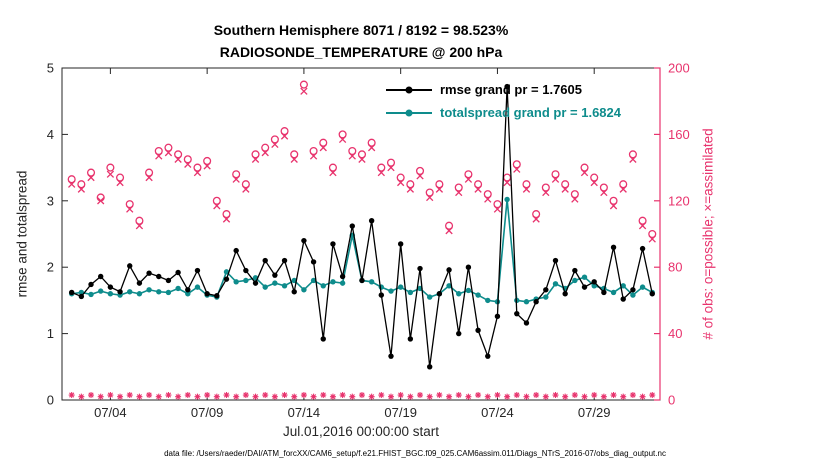 The width and height of the screenshot is (830, 470). Describe the element at coordinates (50, 333) in the screenshot. I see `svg-text: 1` at that location.